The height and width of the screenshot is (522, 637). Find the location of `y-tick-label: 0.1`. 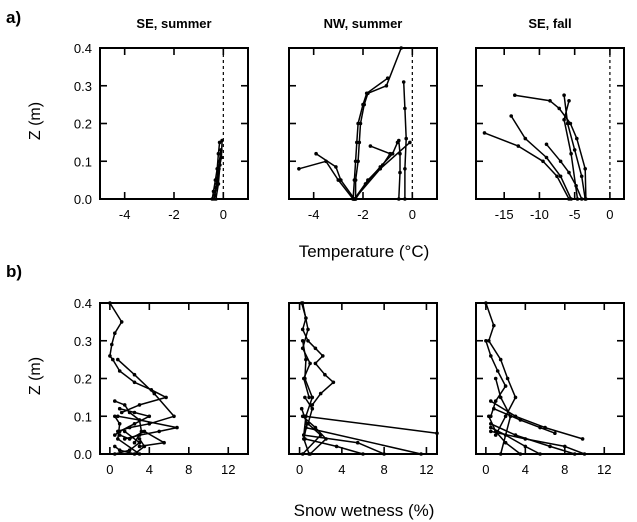

y-tick-label: 0.1 is located at coordinates (83, 416).